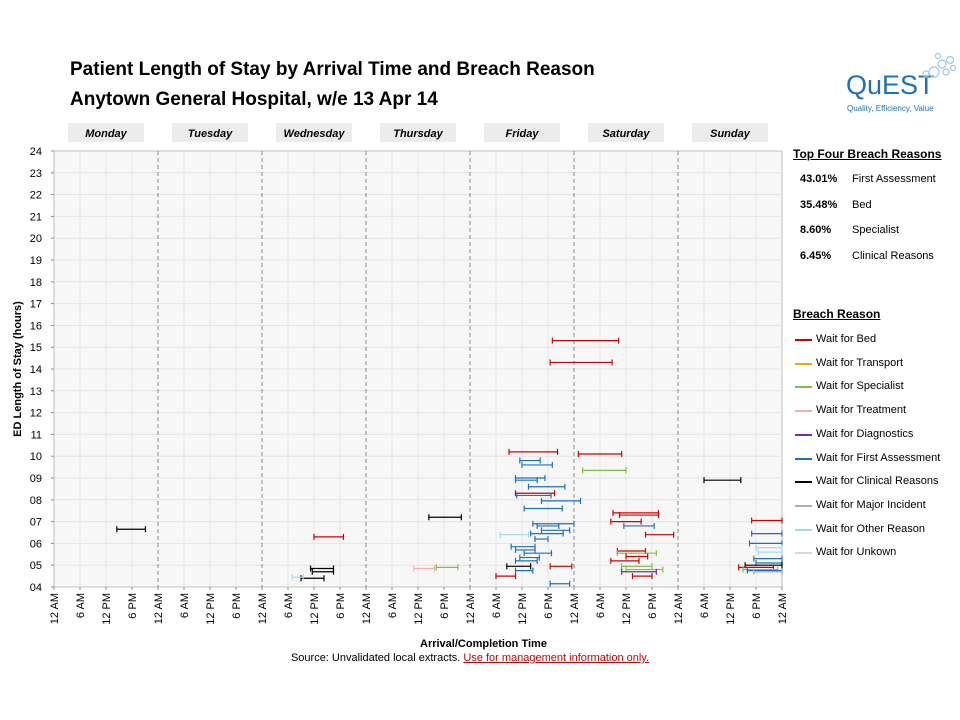  I want to click on legend-label: Wait for Treatment, so click(861, 410).